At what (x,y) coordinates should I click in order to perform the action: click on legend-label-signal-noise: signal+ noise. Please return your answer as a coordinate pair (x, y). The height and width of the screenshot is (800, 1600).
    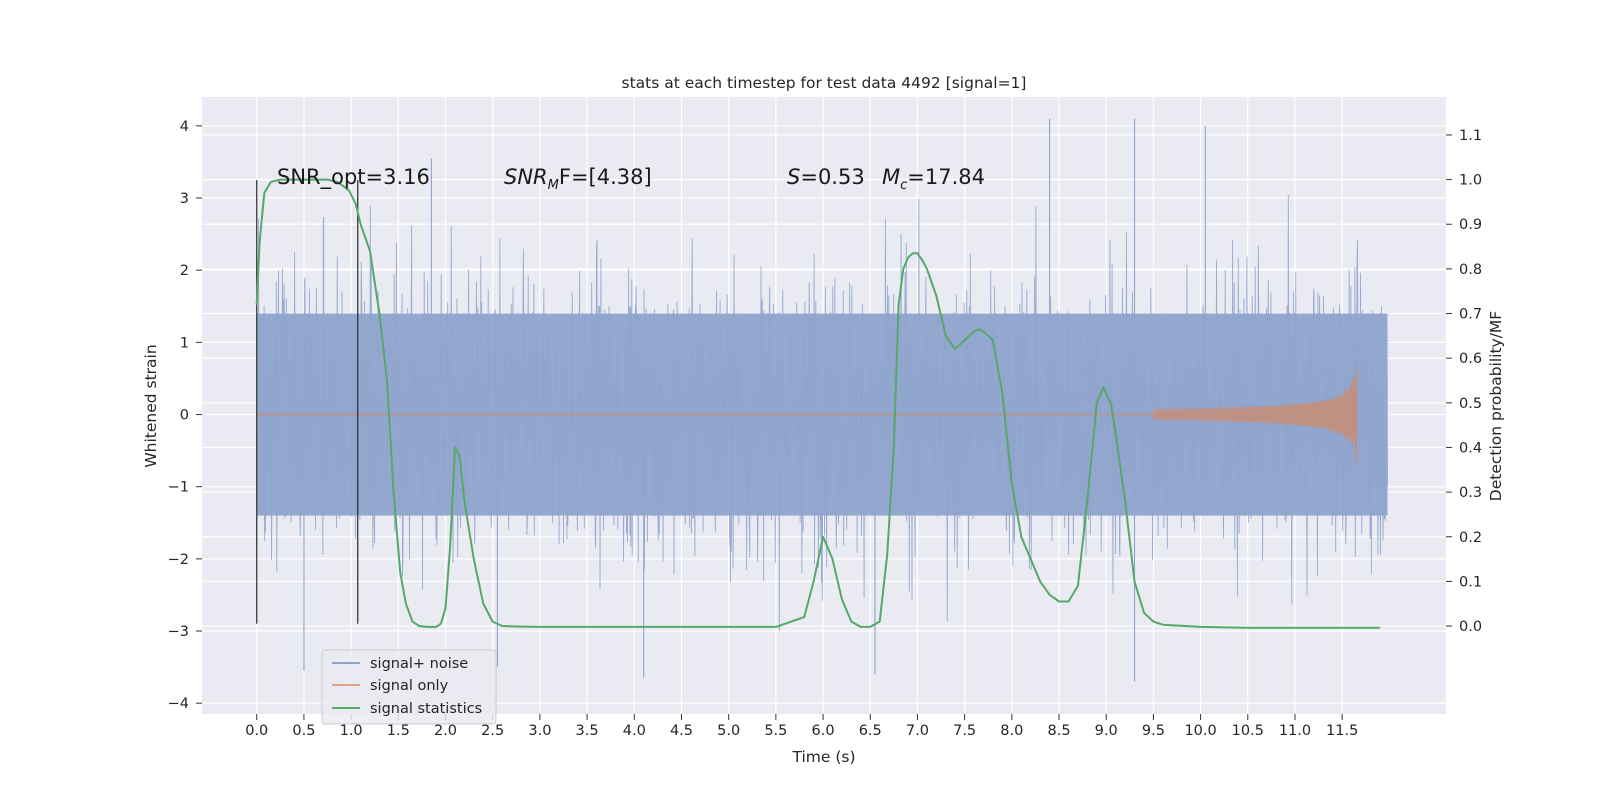
    Looking at the image, I should click on (419, 664).